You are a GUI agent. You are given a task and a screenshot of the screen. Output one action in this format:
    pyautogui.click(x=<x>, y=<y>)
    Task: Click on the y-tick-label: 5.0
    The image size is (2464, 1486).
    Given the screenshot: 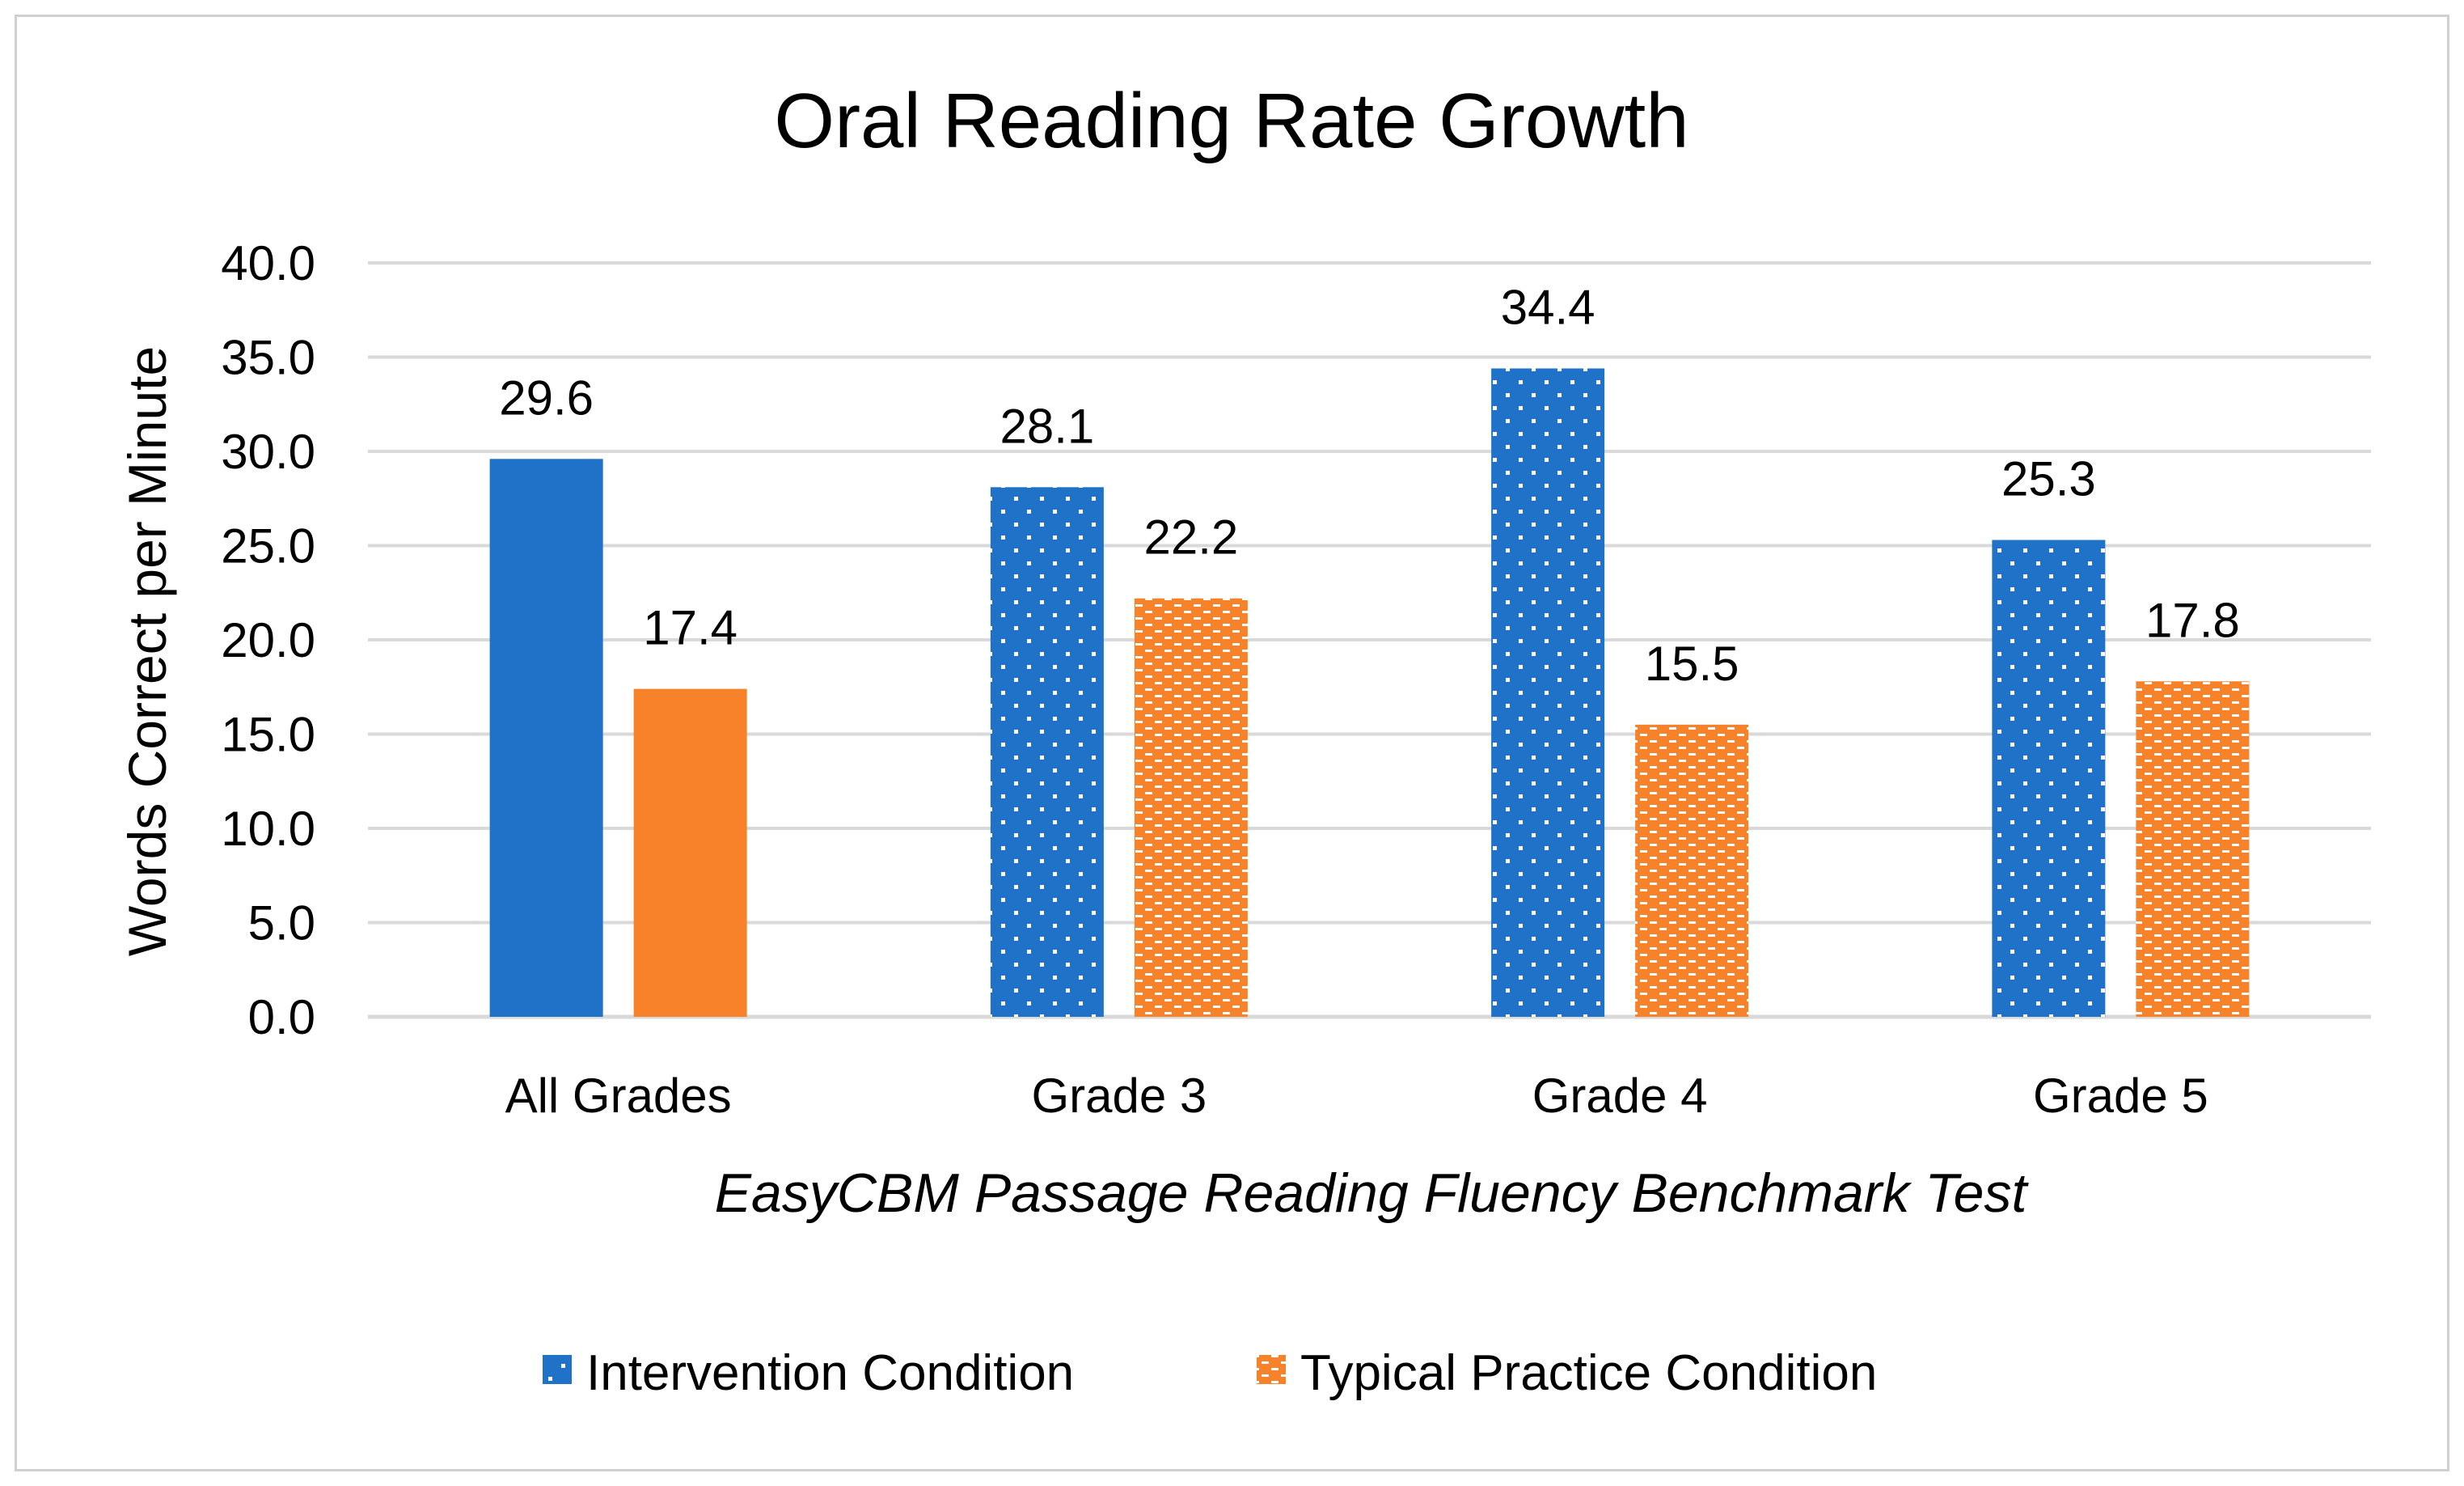 What is the action you would take?
    pyautogui.click(x=281, y=923)
    